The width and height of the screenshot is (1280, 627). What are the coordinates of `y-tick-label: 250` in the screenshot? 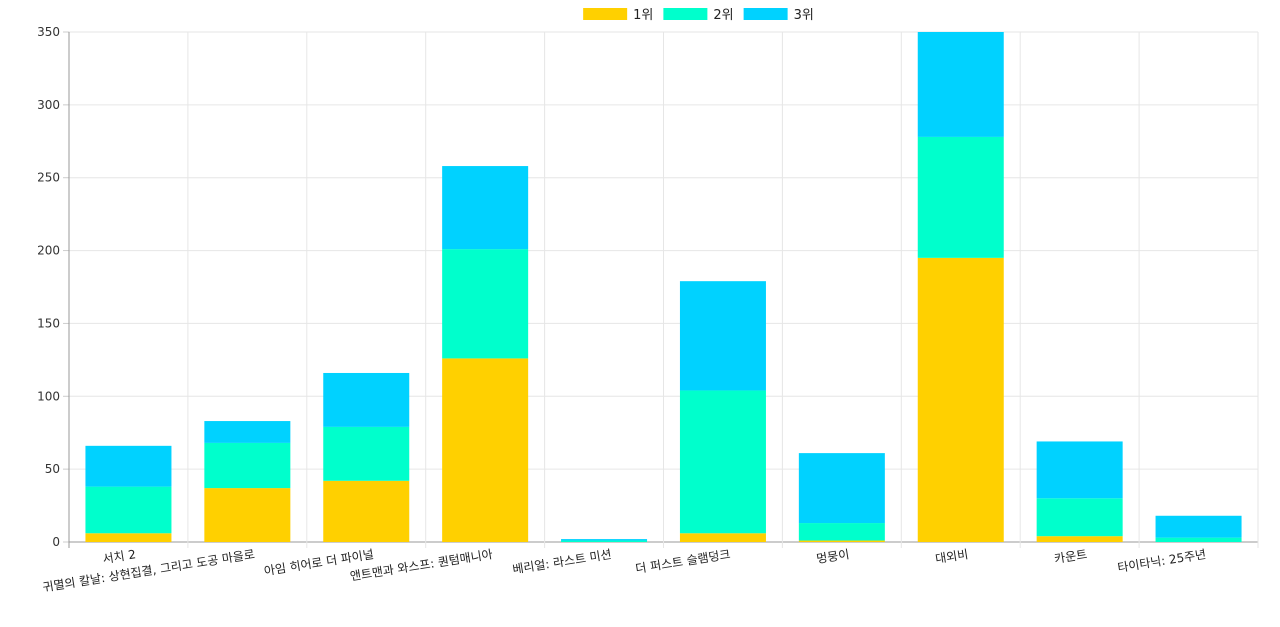 It's located at (48, 178).